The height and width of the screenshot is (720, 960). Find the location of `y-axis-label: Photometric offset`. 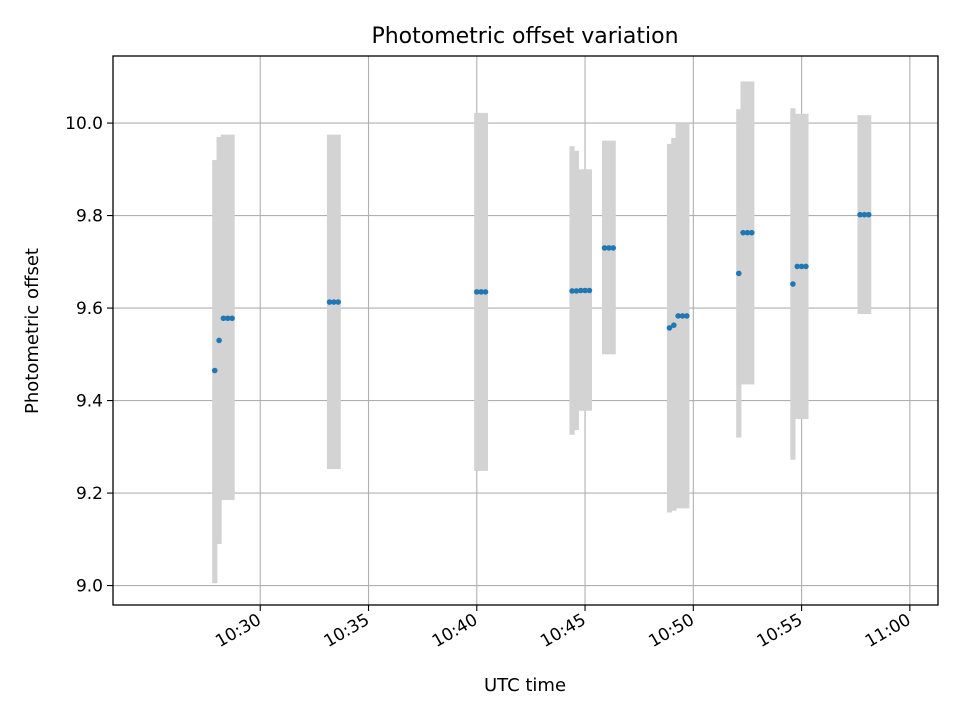

y-axis-label: Photometric offset is located at coordinates (32, 331).